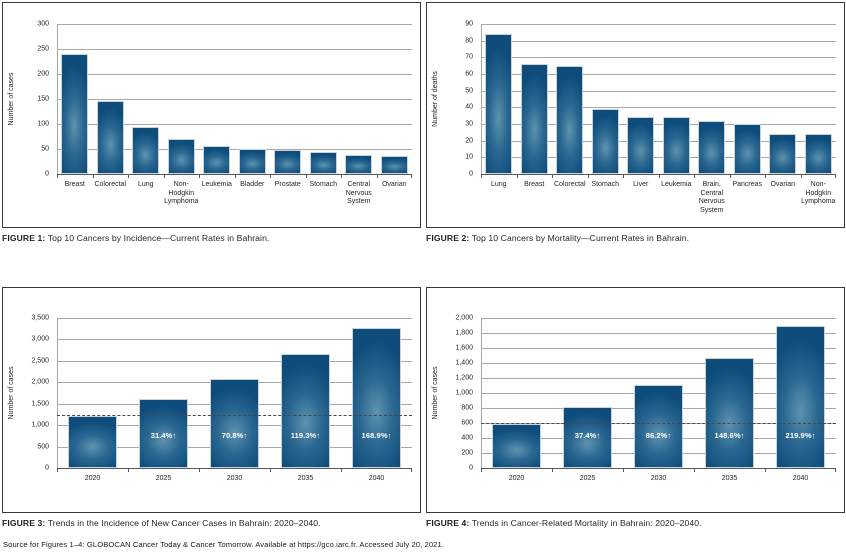  I want to click on x-category-label: Bladder, so click(252, 184).